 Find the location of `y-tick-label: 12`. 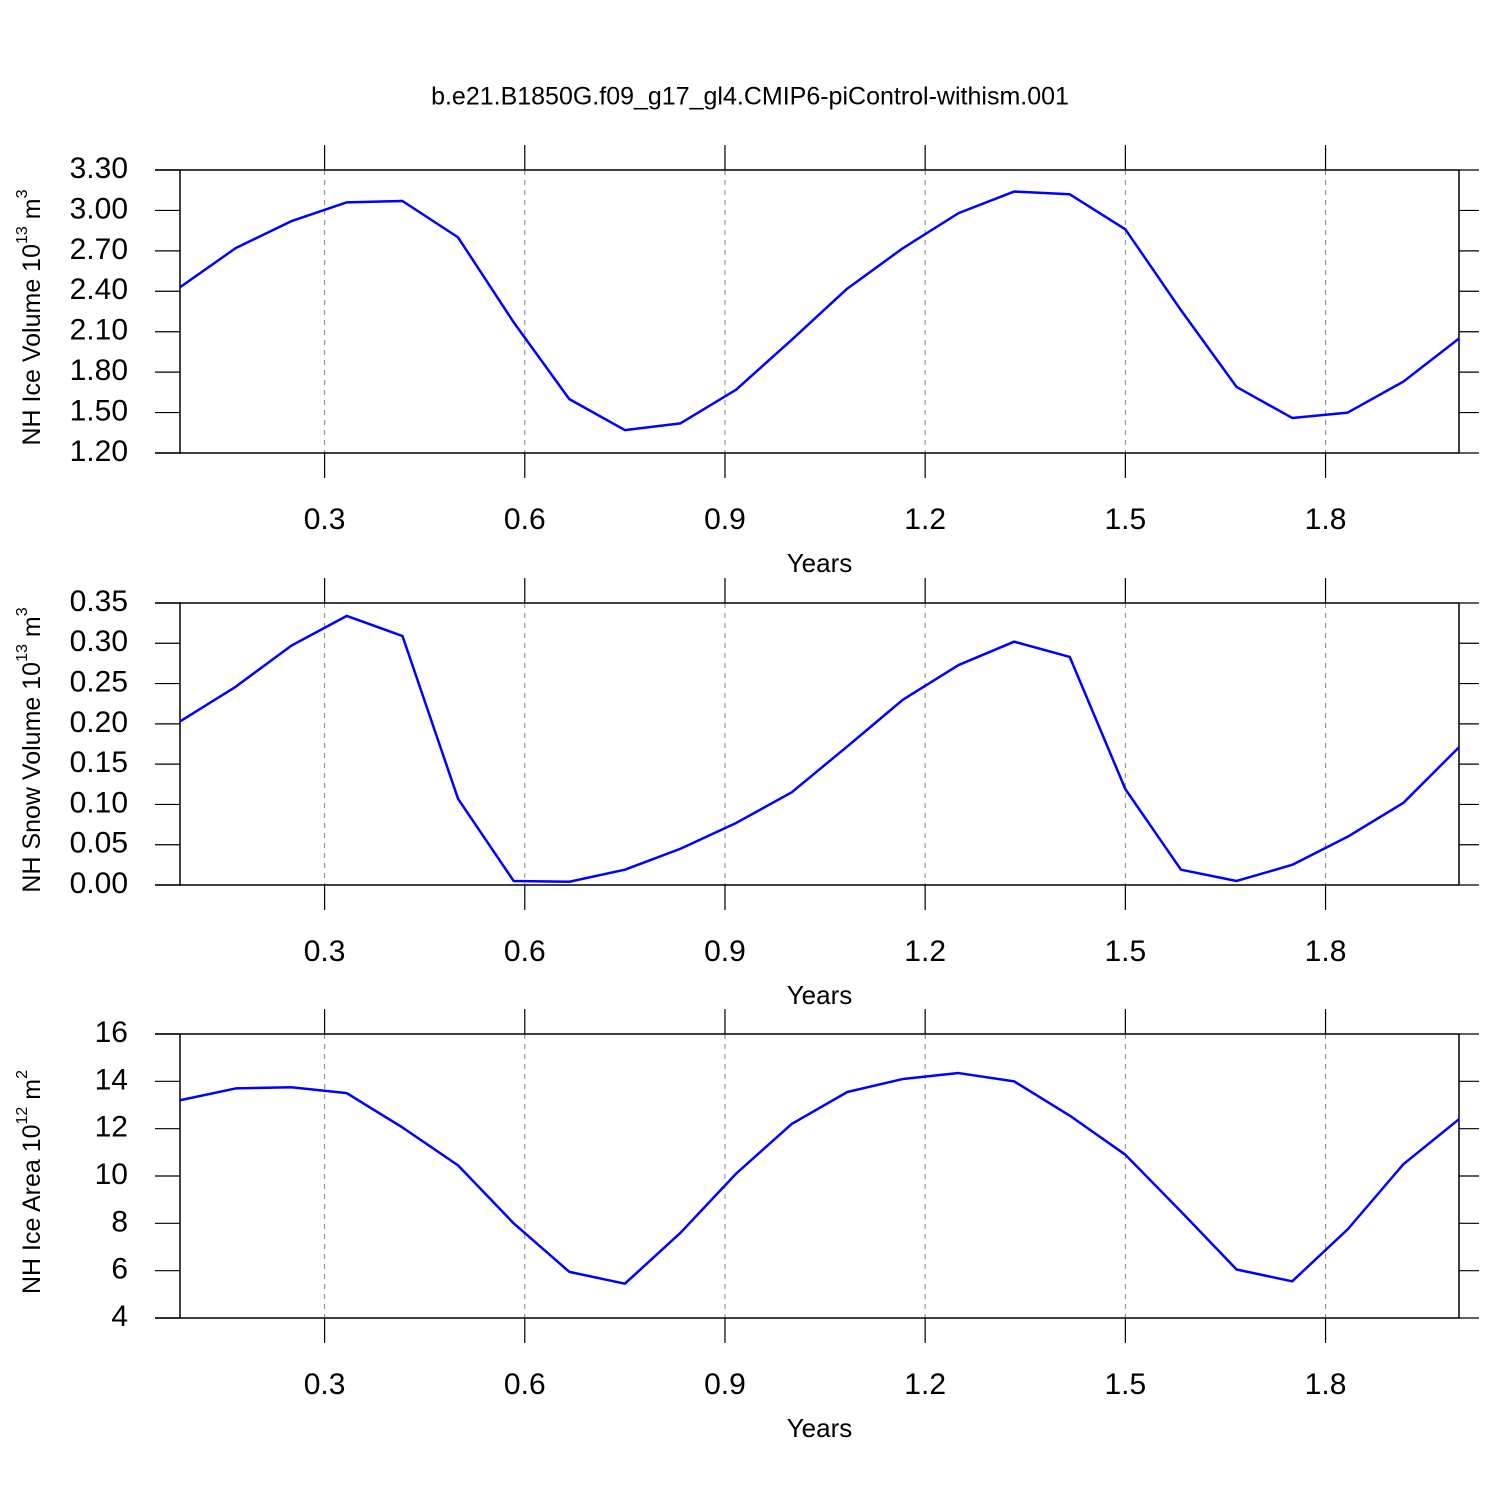

y-tick-label: 12 is located at coordinates (111, 1127).